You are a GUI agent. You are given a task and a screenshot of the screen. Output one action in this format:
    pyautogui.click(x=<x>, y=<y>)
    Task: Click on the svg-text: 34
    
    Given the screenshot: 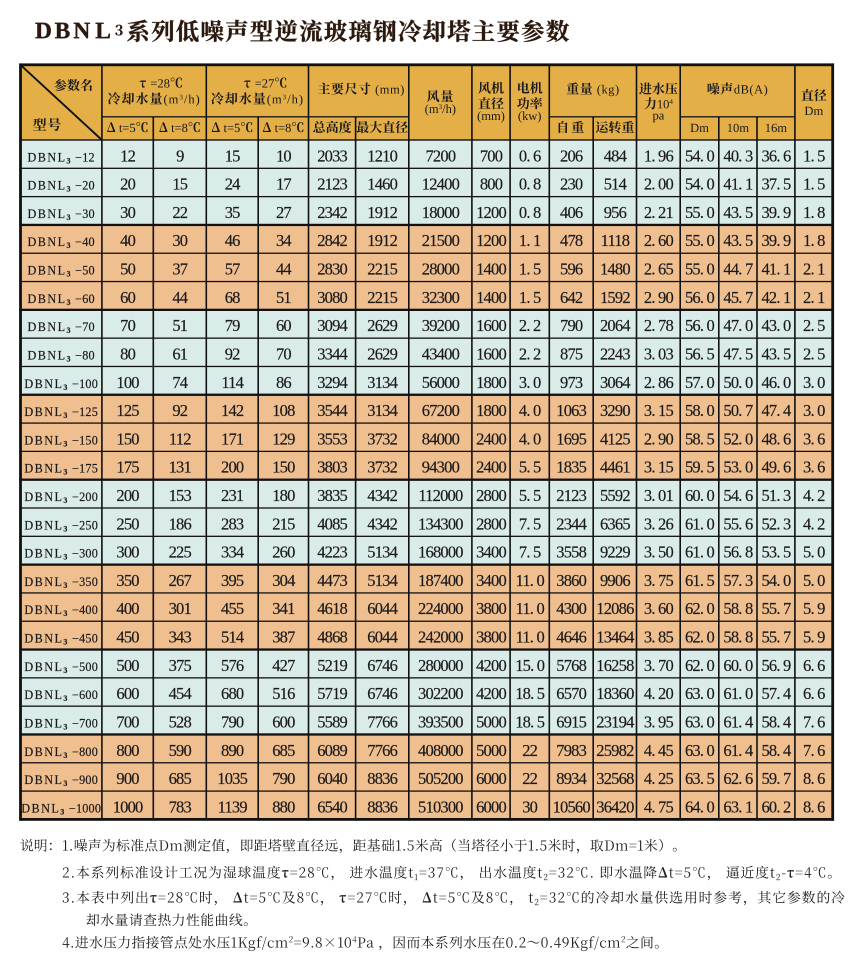 What is the action you would take?
    pyautogui.click(x=283, y=240)
    